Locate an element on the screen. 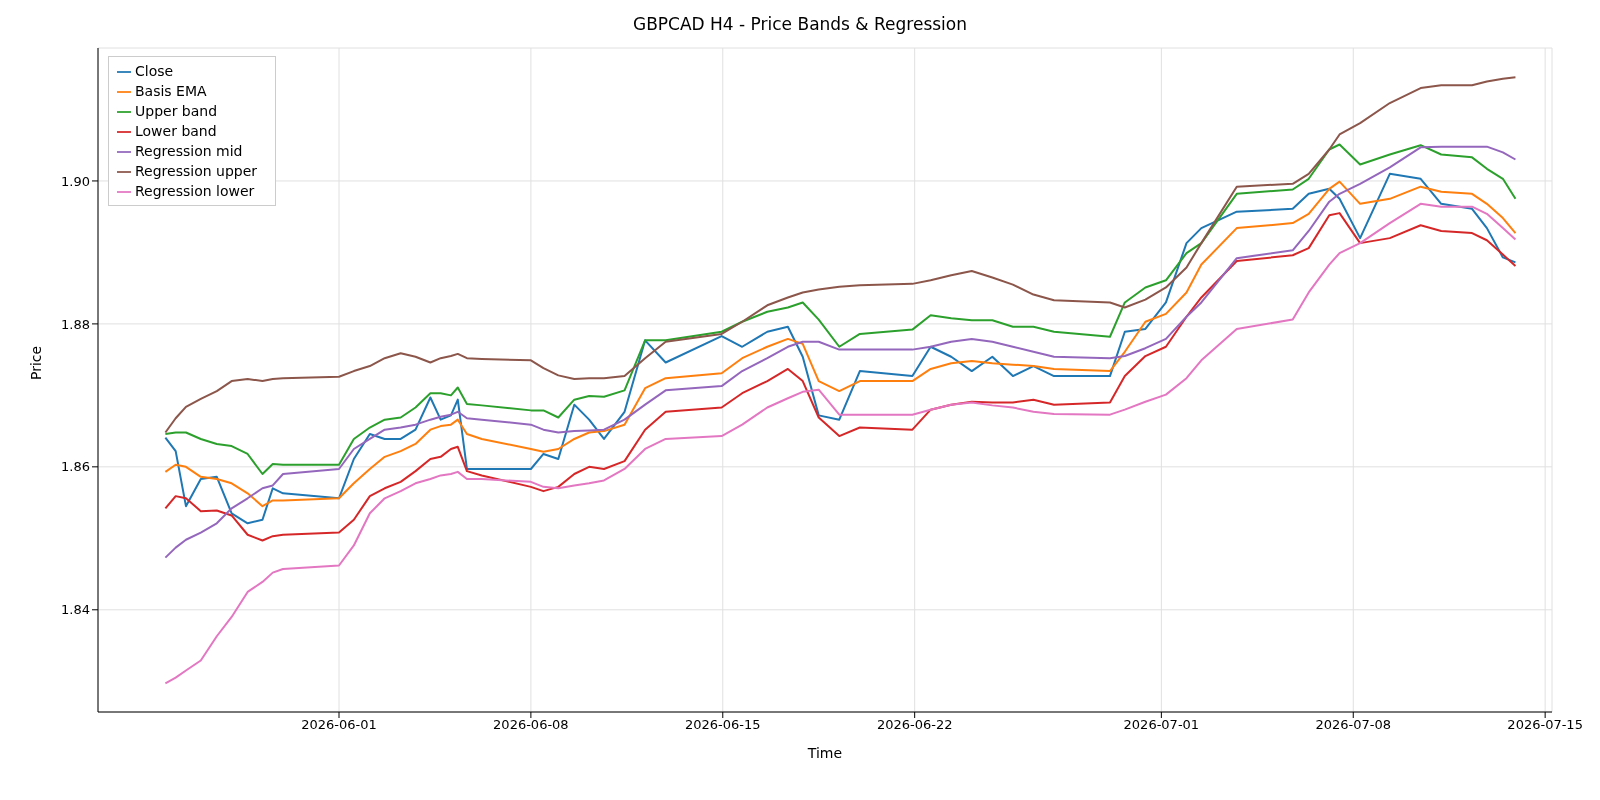 The image size is (1600, 800). legend-label: Close is located at coordinates (154, 71).